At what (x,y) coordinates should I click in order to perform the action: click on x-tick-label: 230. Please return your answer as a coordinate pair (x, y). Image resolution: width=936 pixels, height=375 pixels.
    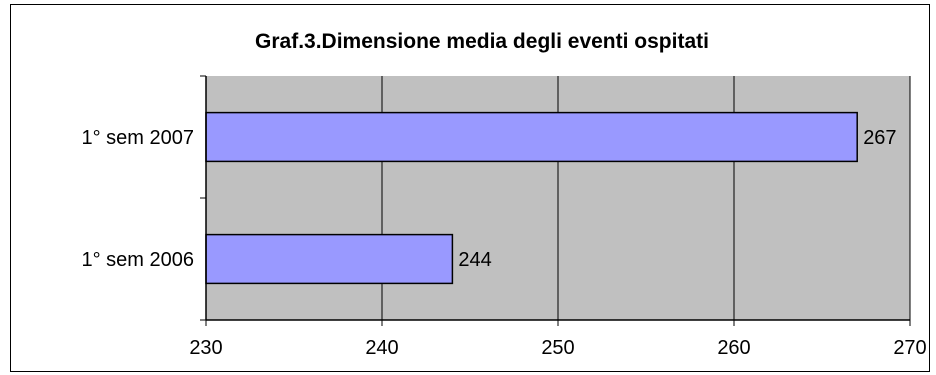
    Looking at the image, I should click on (205, 348).